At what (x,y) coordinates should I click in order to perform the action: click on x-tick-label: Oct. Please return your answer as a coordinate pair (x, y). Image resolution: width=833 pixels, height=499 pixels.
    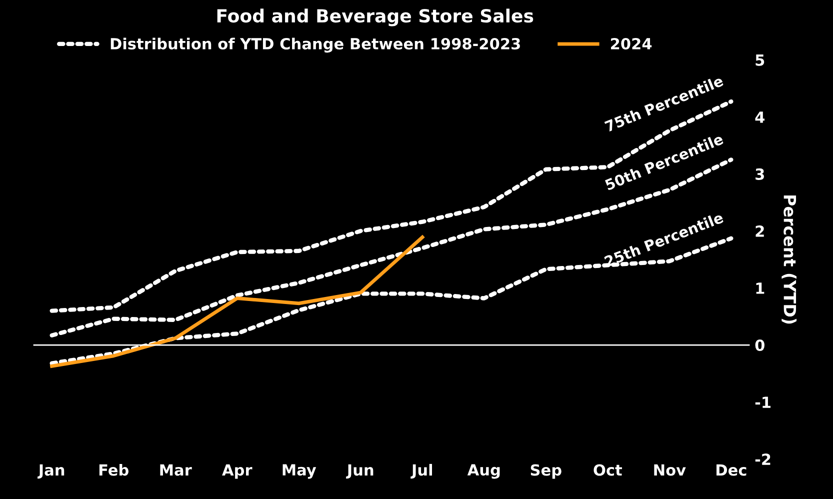
    Looking at the image, I should click on (608, 470).